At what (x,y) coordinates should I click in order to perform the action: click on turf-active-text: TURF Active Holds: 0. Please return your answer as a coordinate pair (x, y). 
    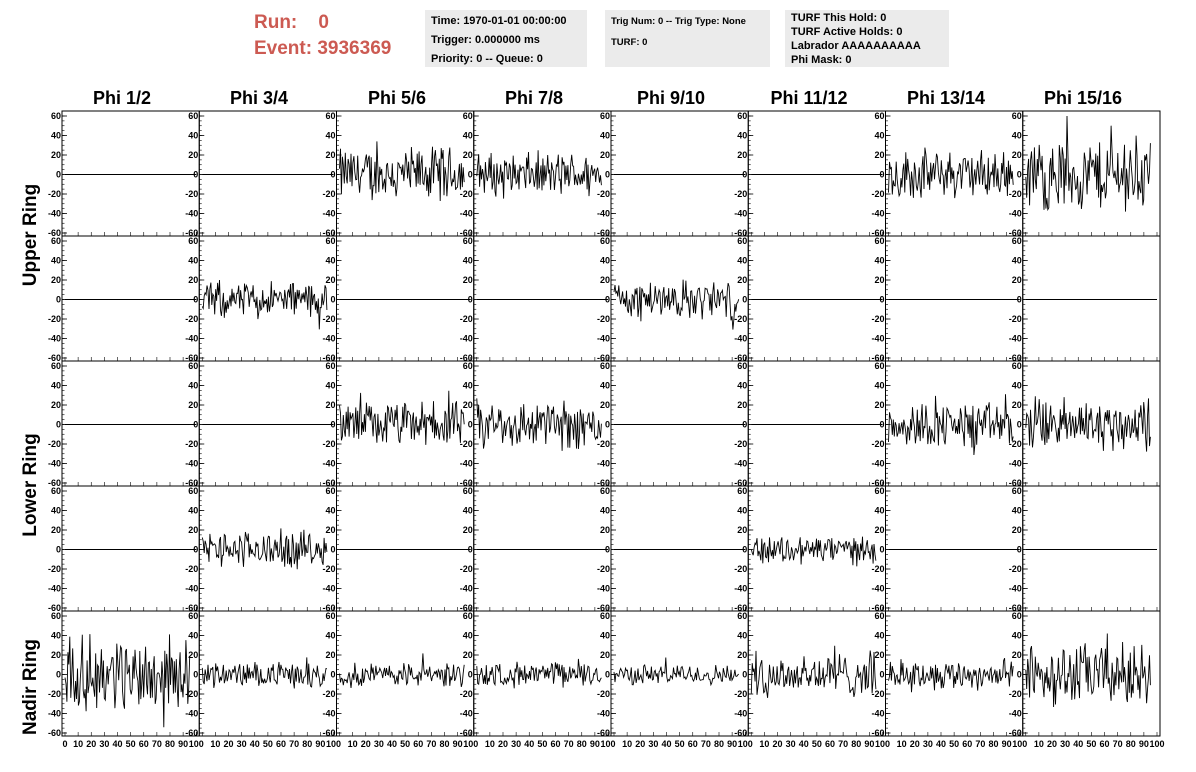
    Looking at the image, I should click on (847, 32).